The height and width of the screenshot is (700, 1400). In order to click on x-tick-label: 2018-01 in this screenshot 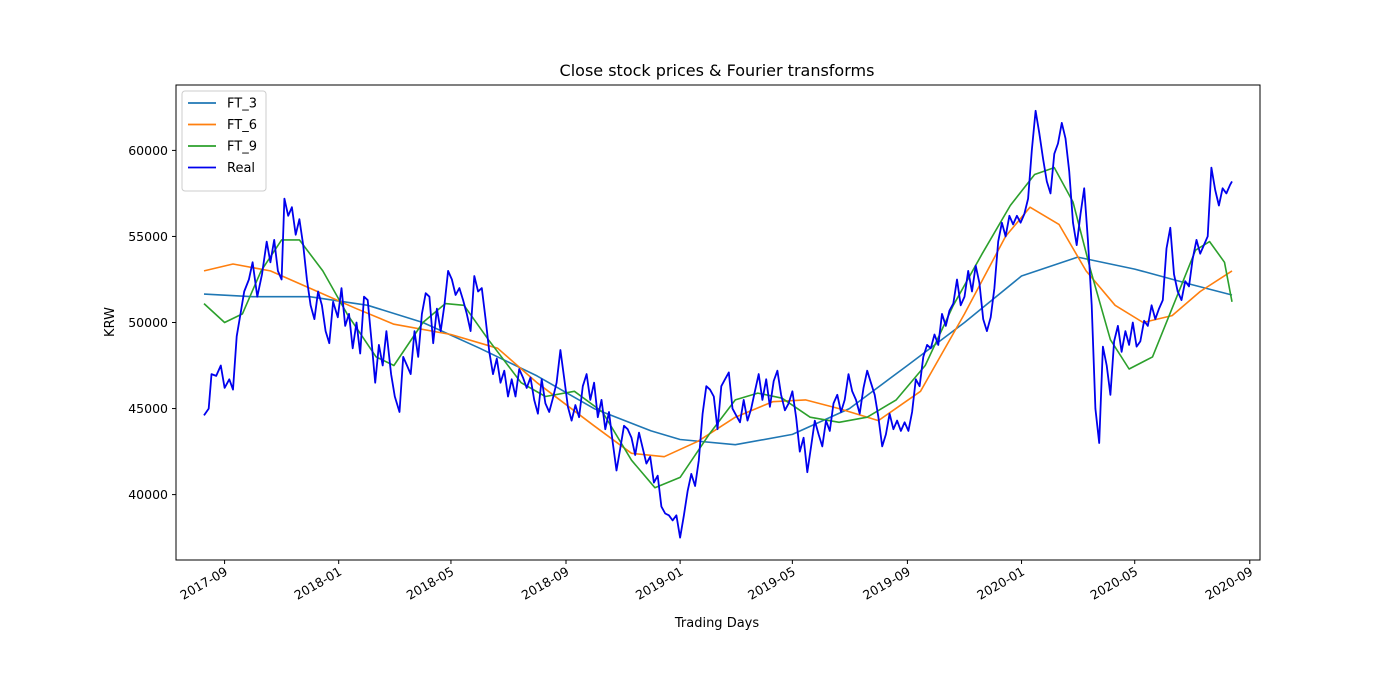, I will do `click(317, 583)`.